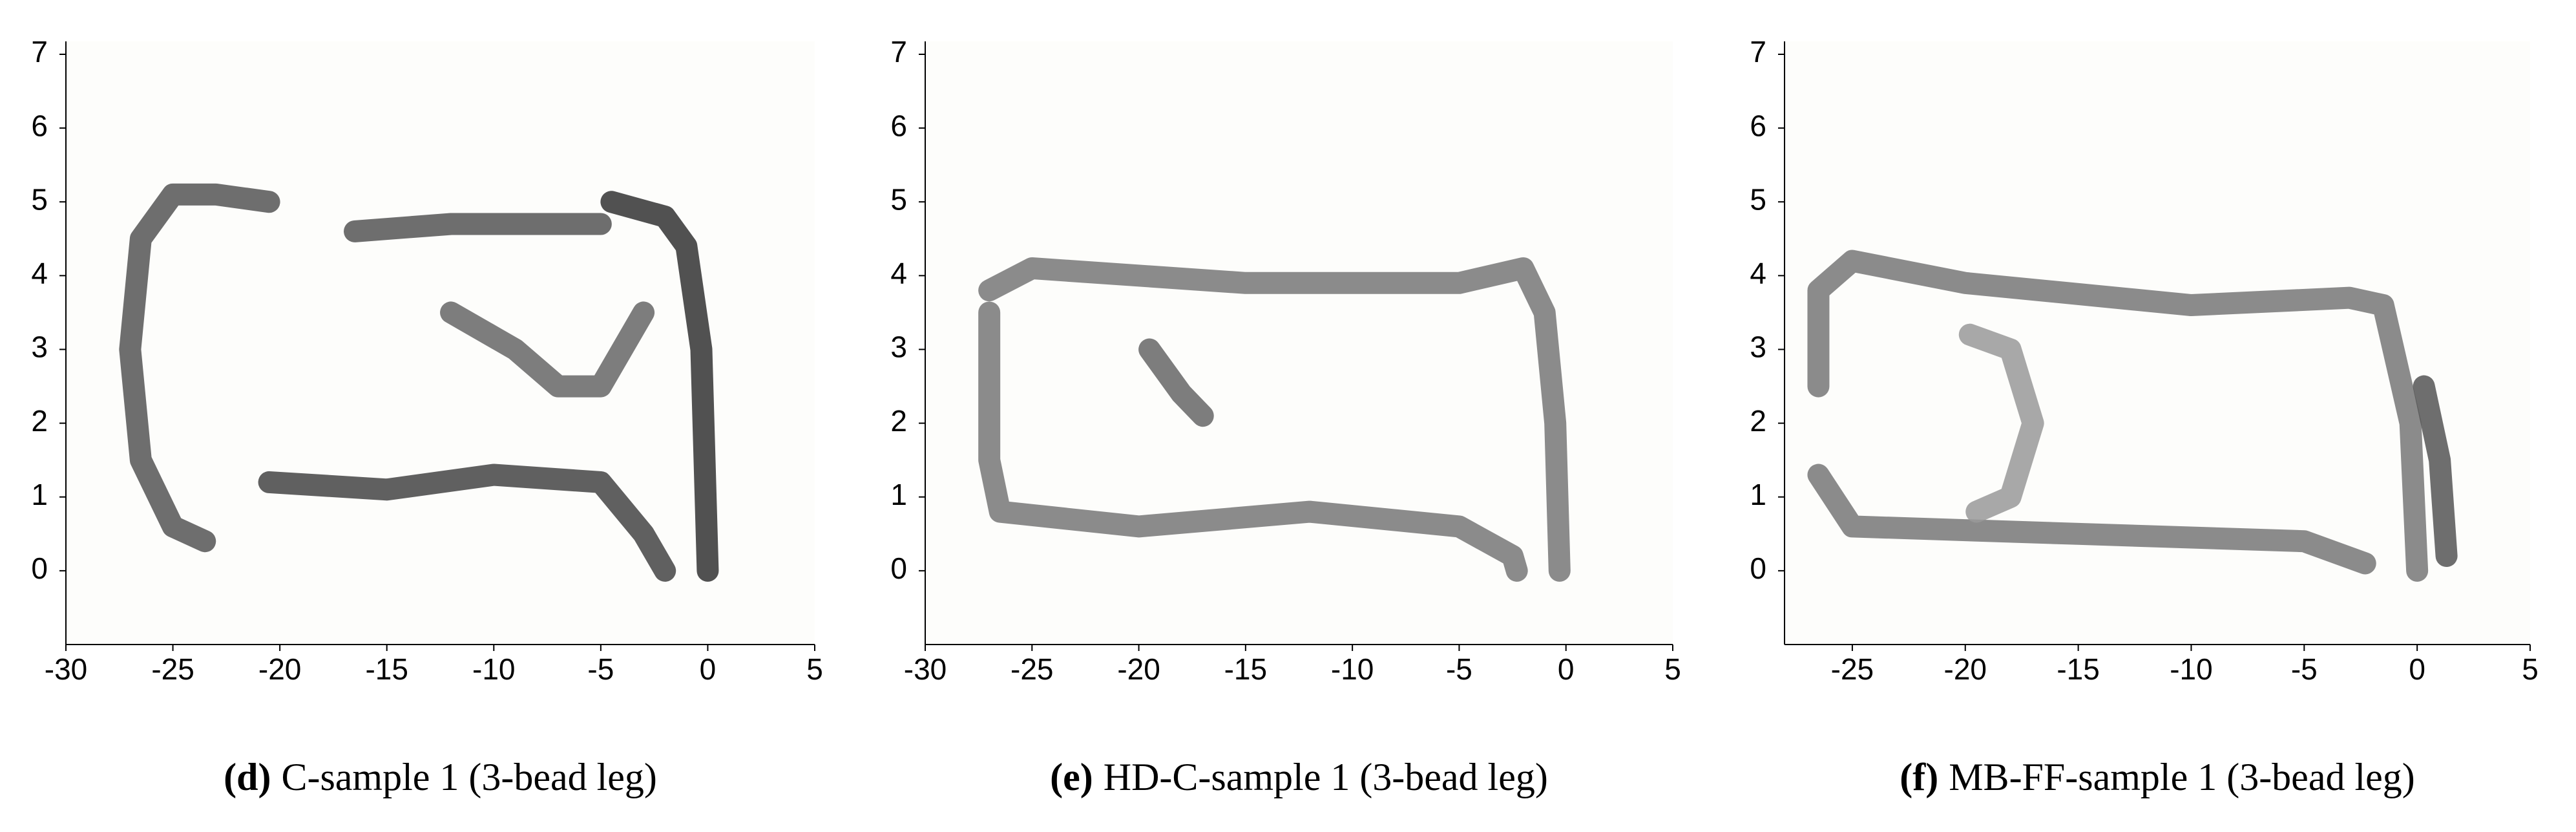 The image size is (2576, 832). What do you see at coordinates (468, 777) in the screenshot?
I see `caption-text: C-sample 1 (3-bead leg)` at bounding box center [468, 777].